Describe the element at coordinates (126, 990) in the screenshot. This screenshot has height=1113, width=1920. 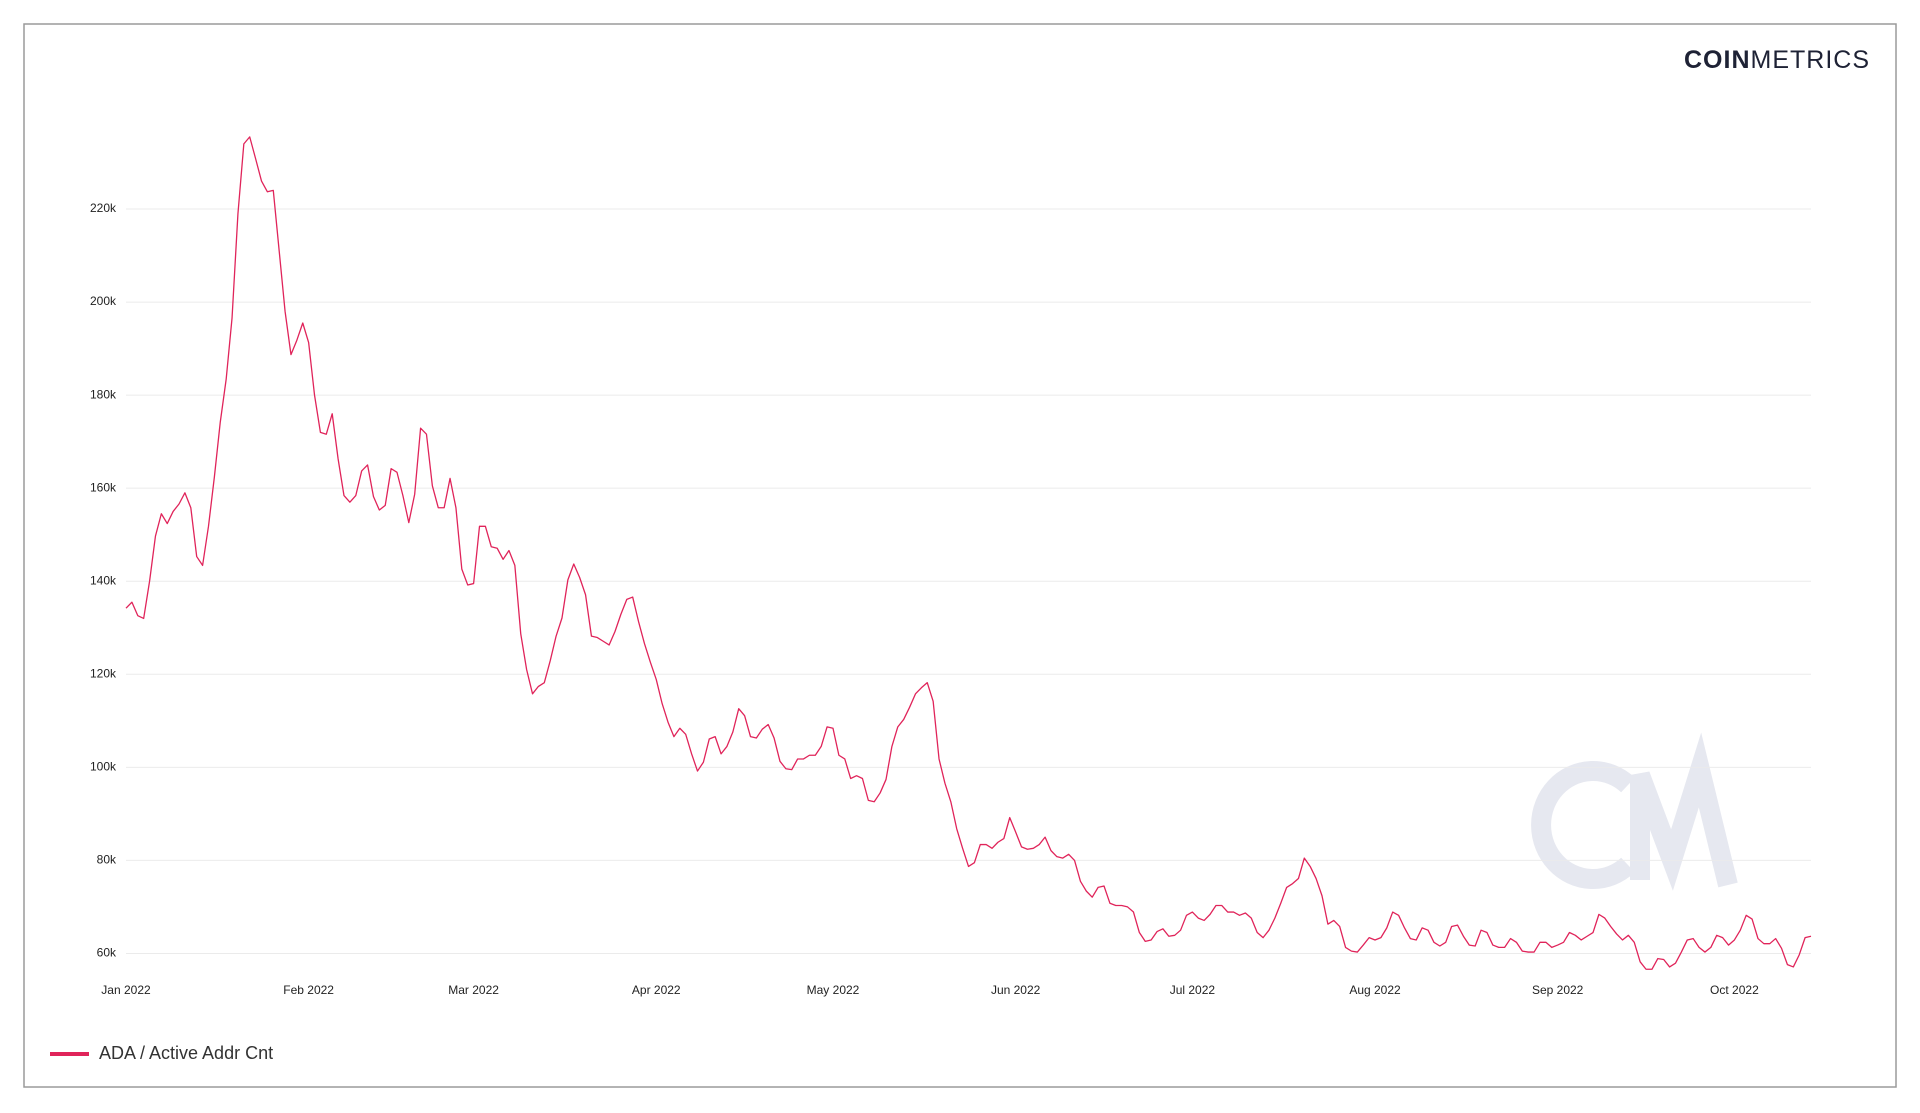
I see `x-tick-label: Jan 2022` at that location.